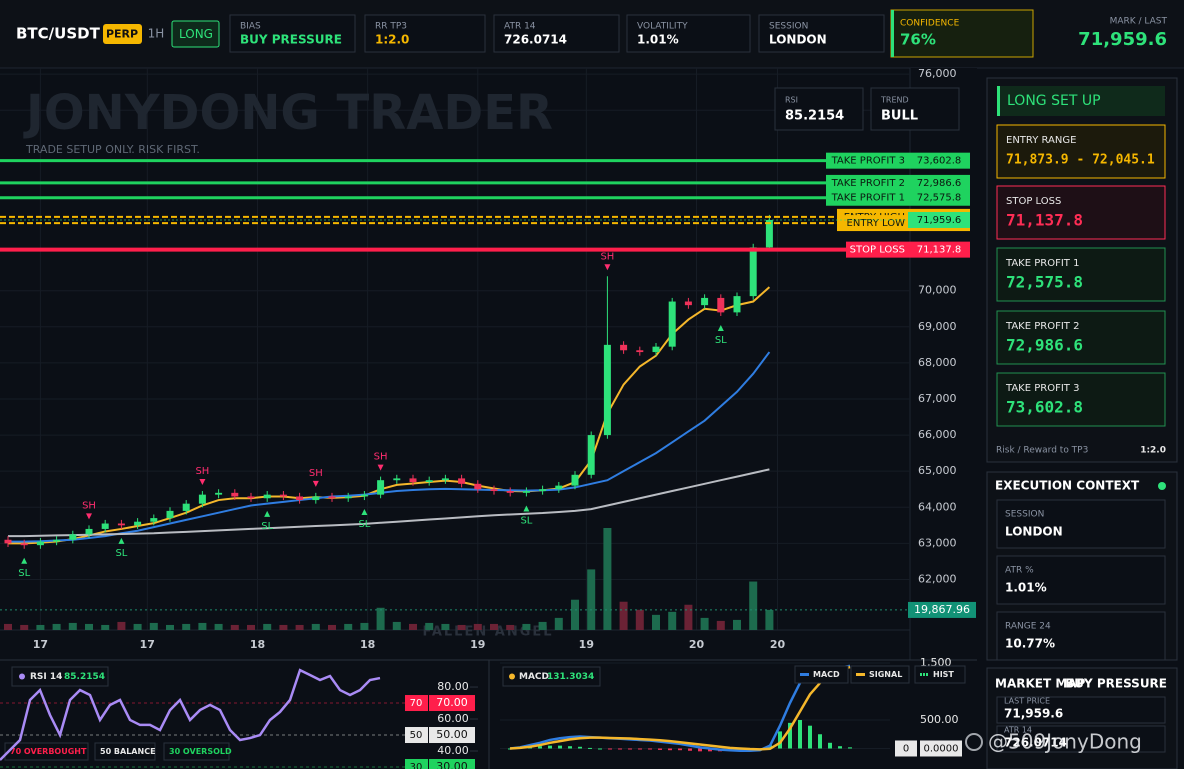  What do you see at coordinates (937, 470) in the screenshot?
I see `y-tick-label: 65,000` at bounding box center [937, 470].